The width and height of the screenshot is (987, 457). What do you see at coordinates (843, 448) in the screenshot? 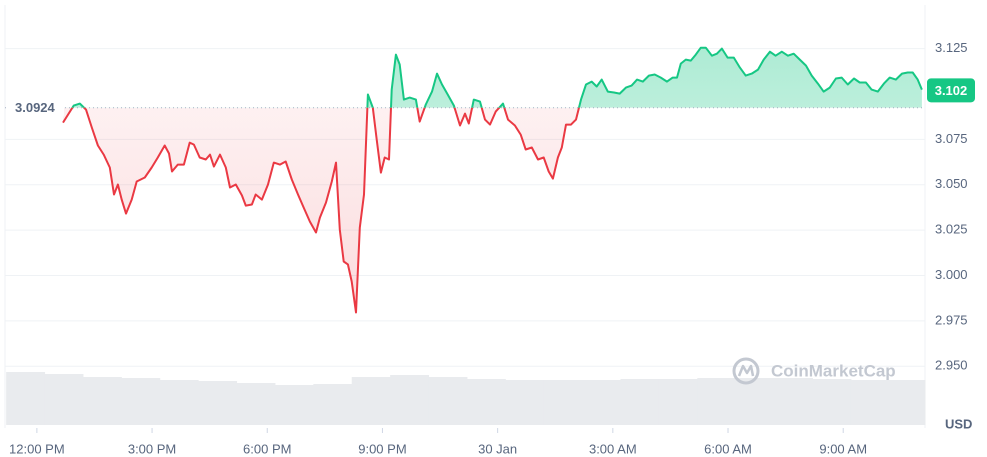
I see `x-tick-label: 9:00 AM` at bounding box center [843, 448].